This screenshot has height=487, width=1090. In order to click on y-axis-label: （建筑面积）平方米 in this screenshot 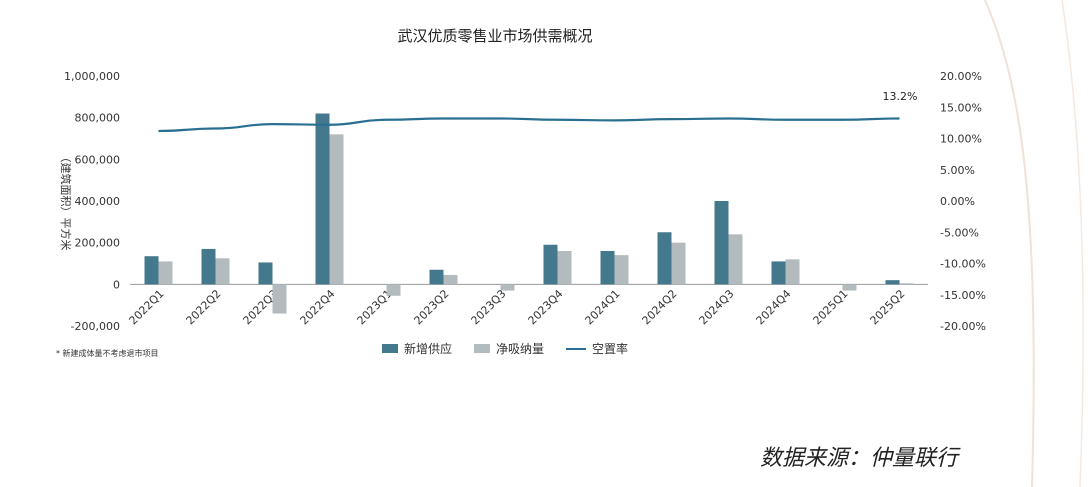, I will do `click(66, 201)`.